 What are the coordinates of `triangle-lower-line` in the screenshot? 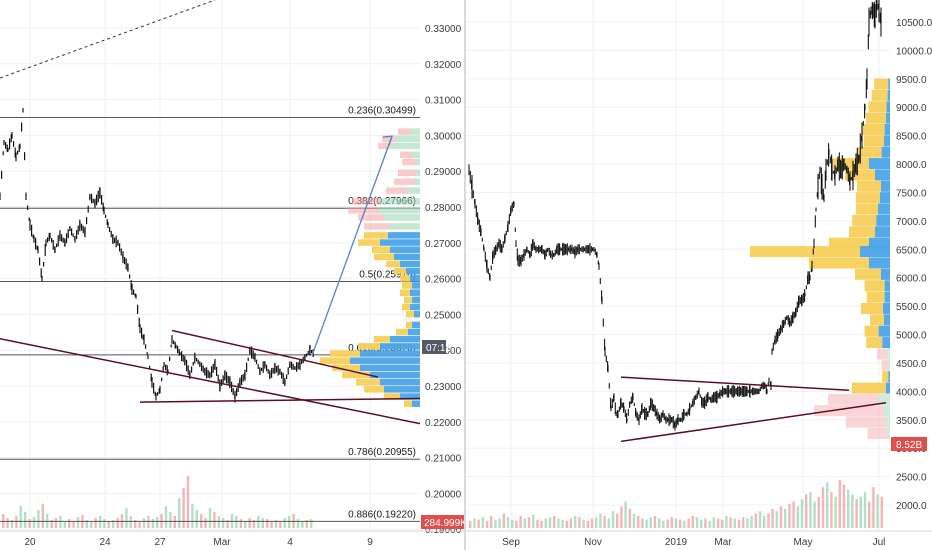 It's located at (753, 422).